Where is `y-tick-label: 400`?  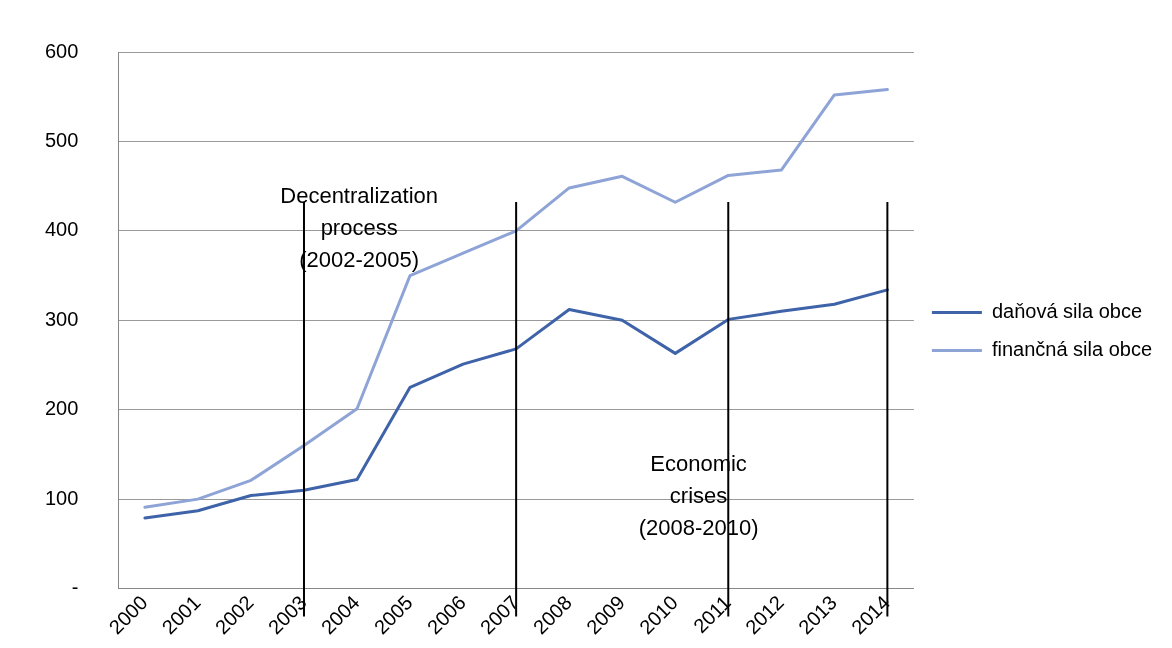 y-tick-label: 400 is located at coordinates (61, 229).